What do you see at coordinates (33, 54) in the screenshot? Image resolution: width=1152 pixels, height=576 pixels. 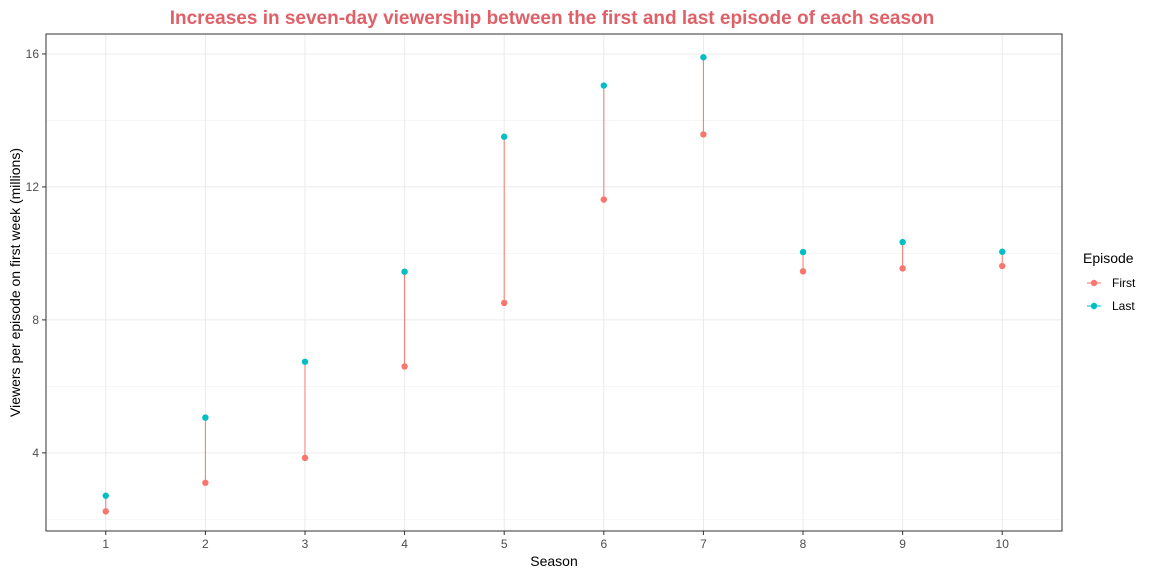 I see `y-tick-label: 16` at bounding box center [33, 54].